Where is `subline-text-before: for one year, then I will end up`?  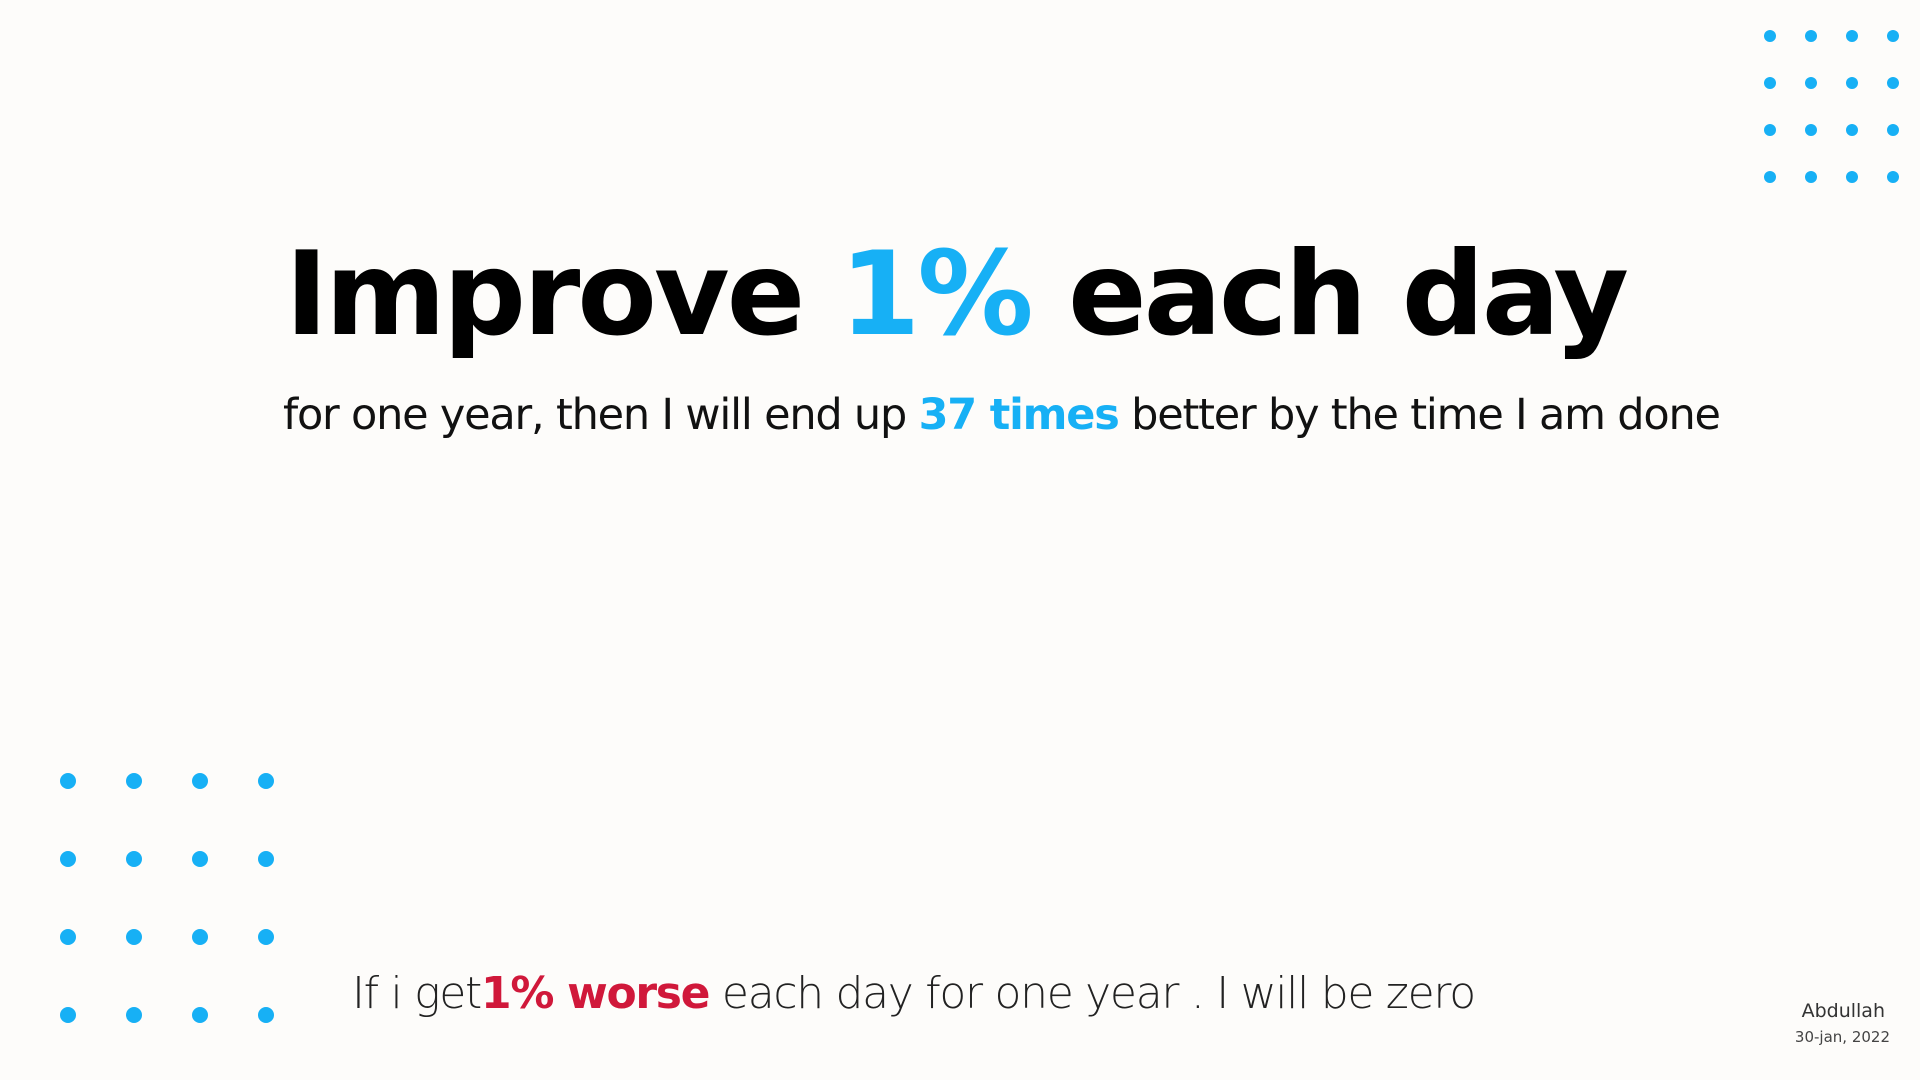 subline-text-before: for one year, then I will end up is located at coordinates (601, 415).